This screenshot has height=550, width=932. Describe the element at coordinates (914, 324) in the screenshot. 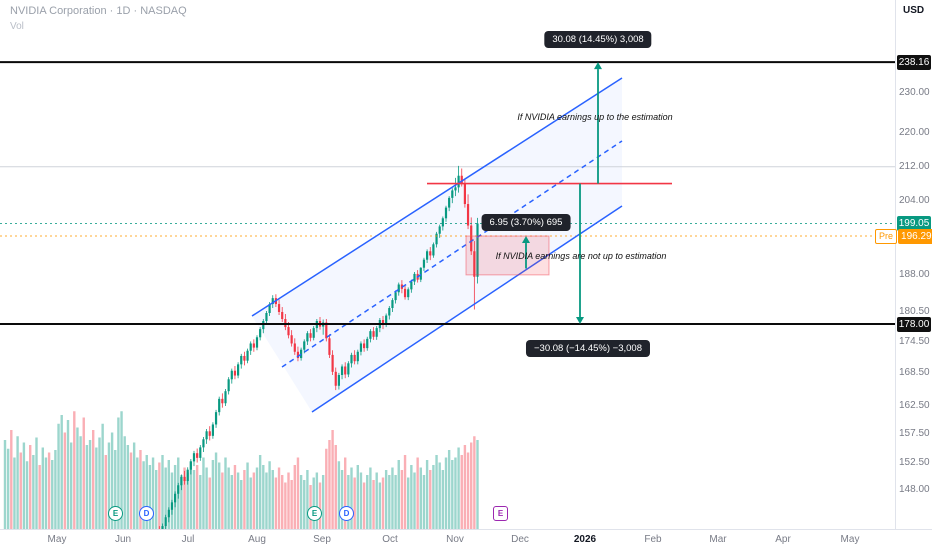

I see `price-badge-lower-target: 178.00` at that location.